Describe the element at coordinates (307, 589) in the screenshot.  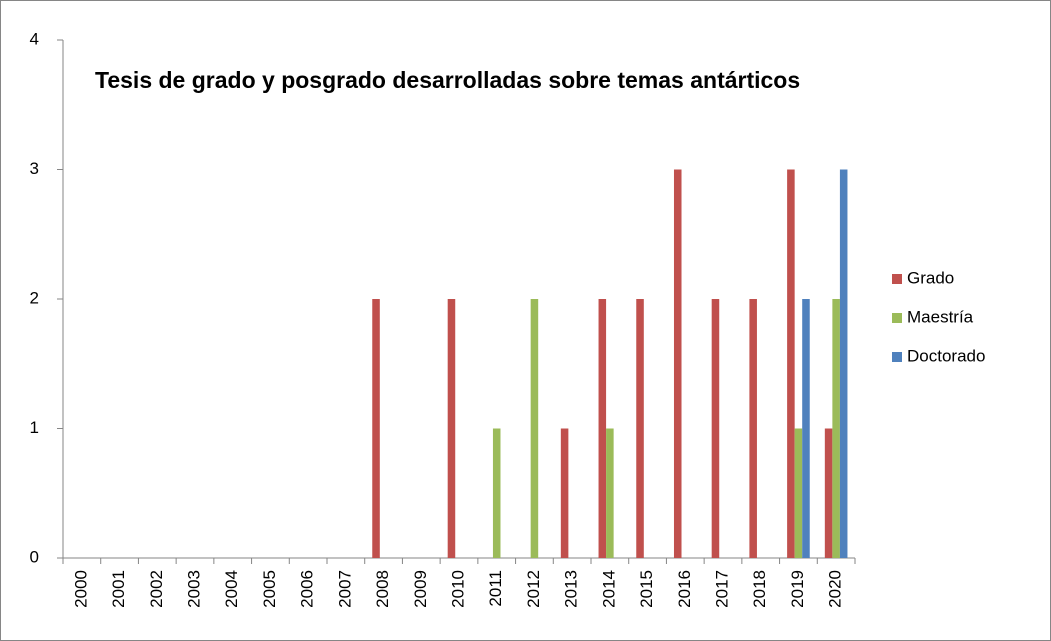
I see `x-tick-label: 2006` at that location.